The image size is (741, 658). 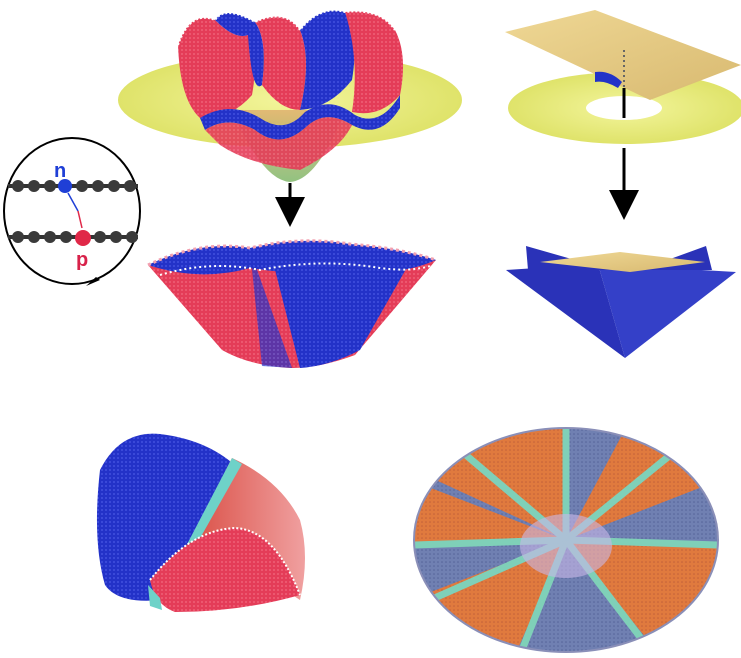 I want to click on slit-sheet-panel, so click(x=623, y=77).